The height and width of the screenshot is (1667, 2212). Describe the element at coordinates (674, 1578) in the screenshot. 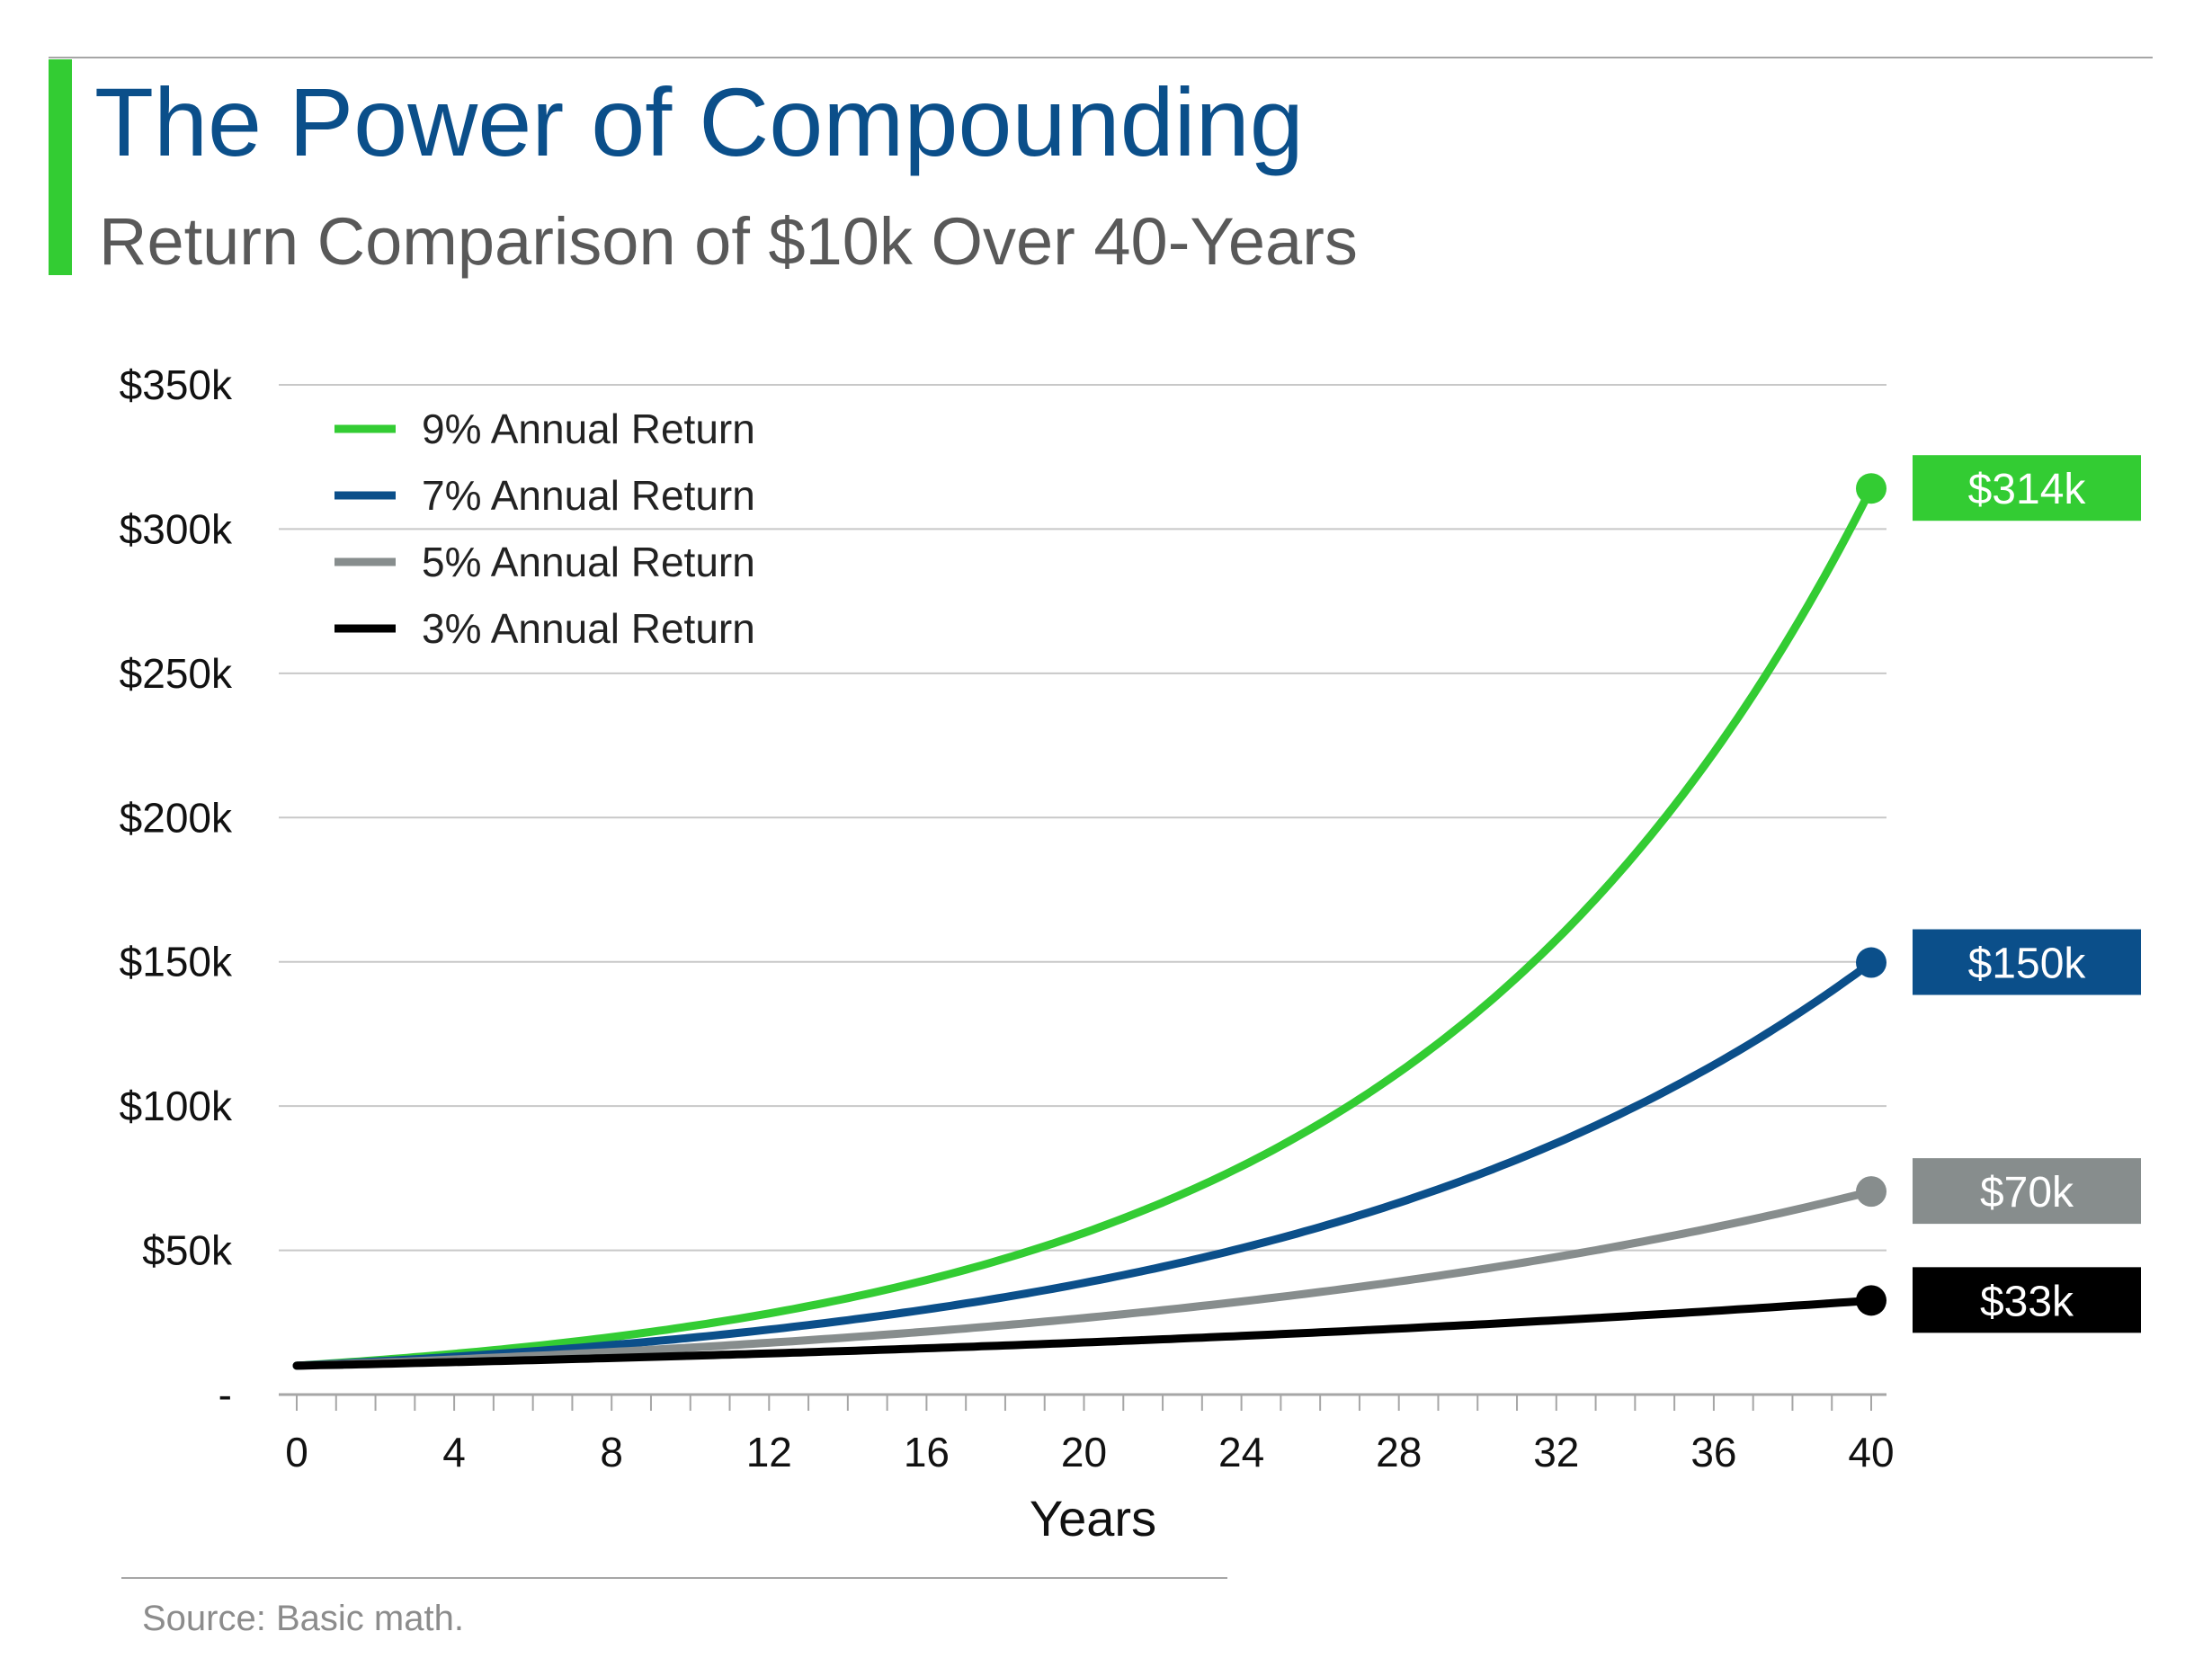

I see `source-rule` at that location.